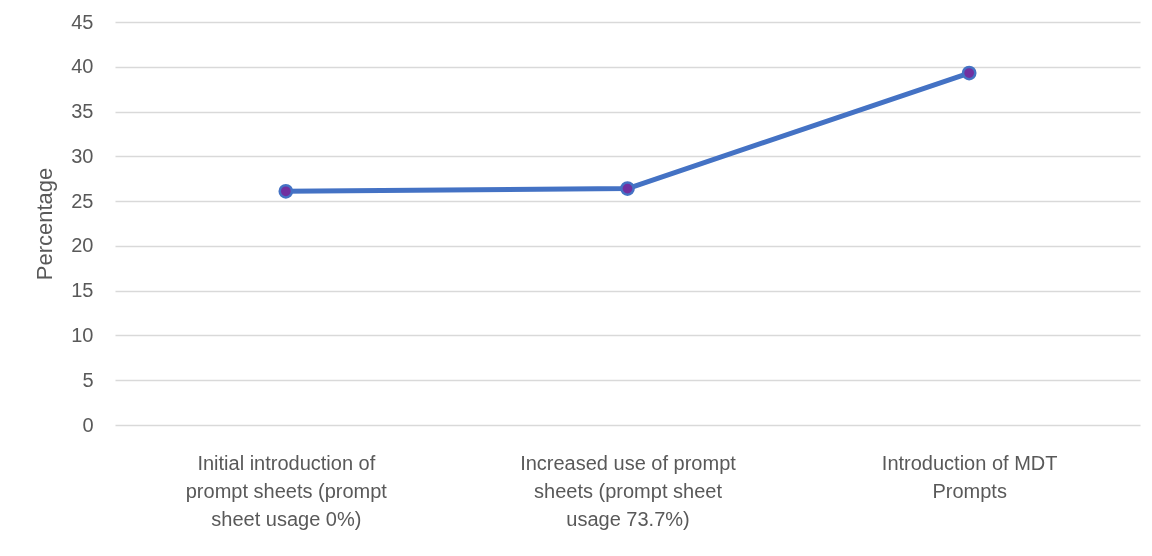 Image resolution: width=1152 pixels, height=556 pixels. I want to click on y-axis-title: Percentage, so click(45, 224).